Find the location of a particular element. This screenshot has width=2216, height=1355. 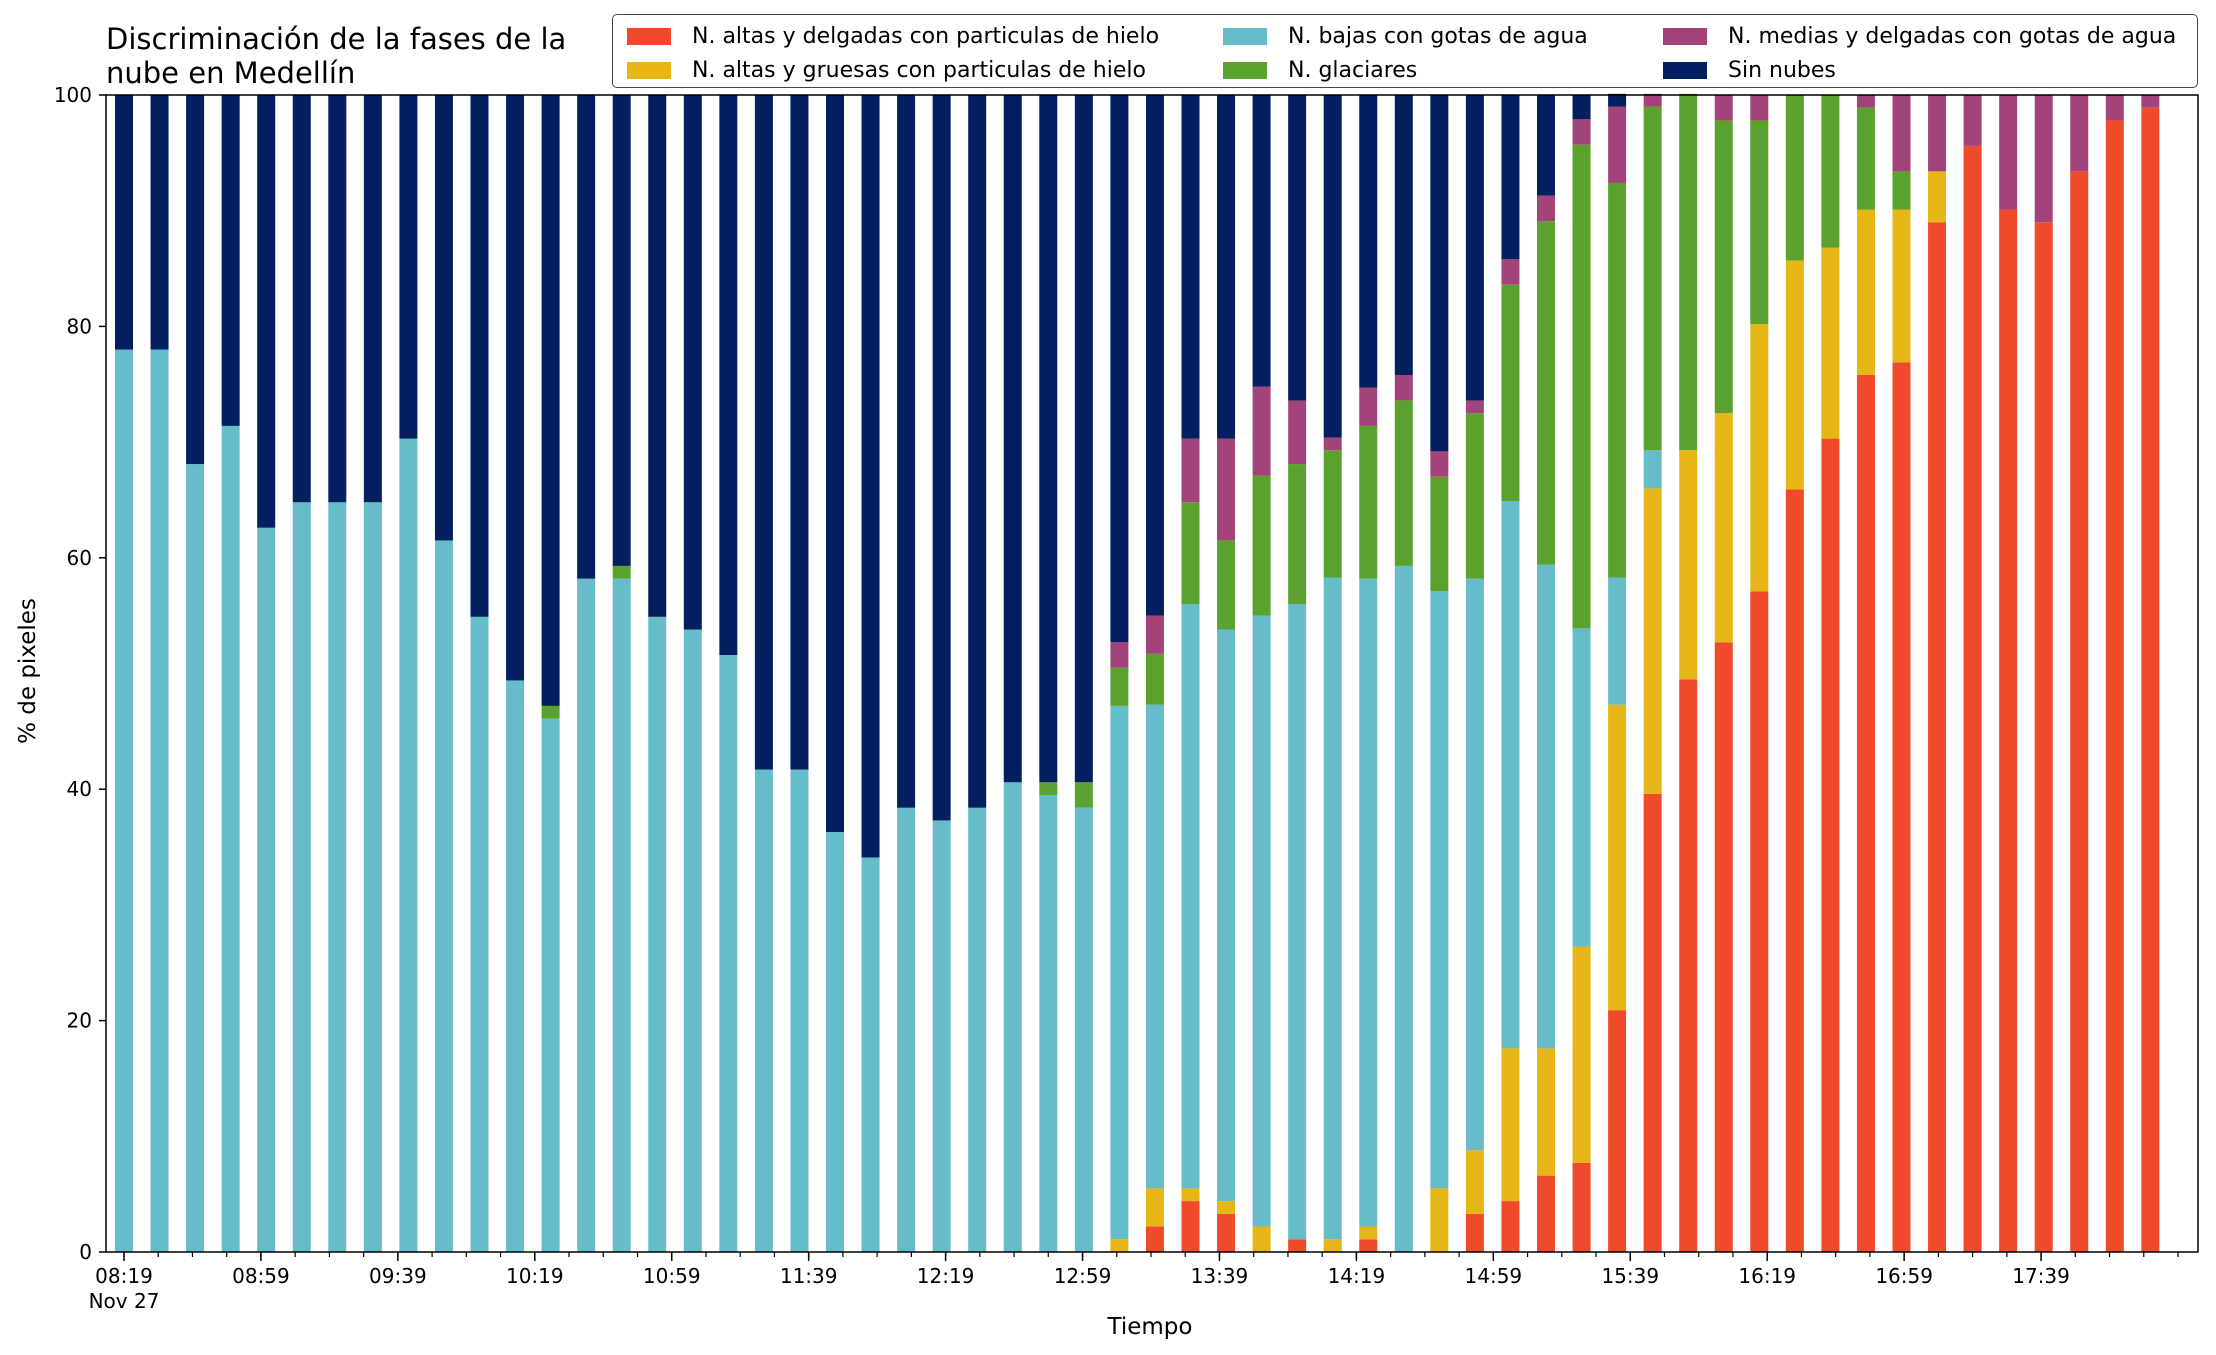

x-tick-label: 12:59 is located at coordinates (1083, 1276).